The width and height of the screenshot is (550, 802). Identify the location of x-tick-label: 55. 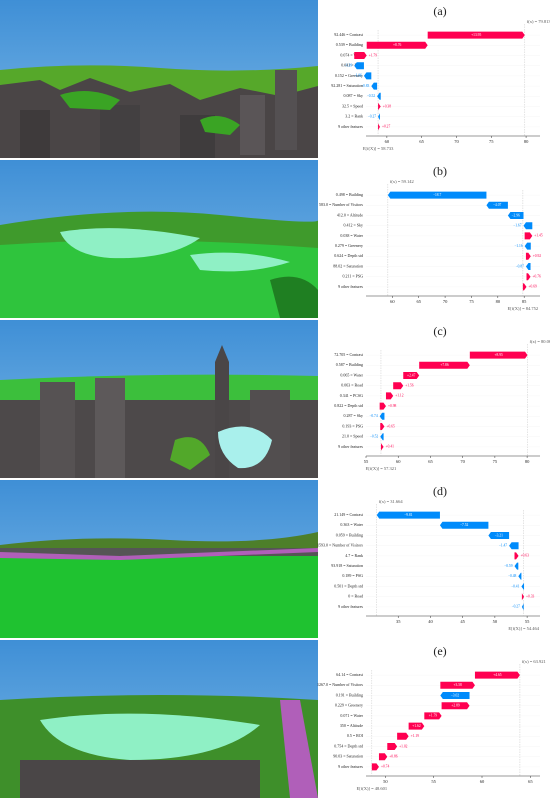
(527, 621).